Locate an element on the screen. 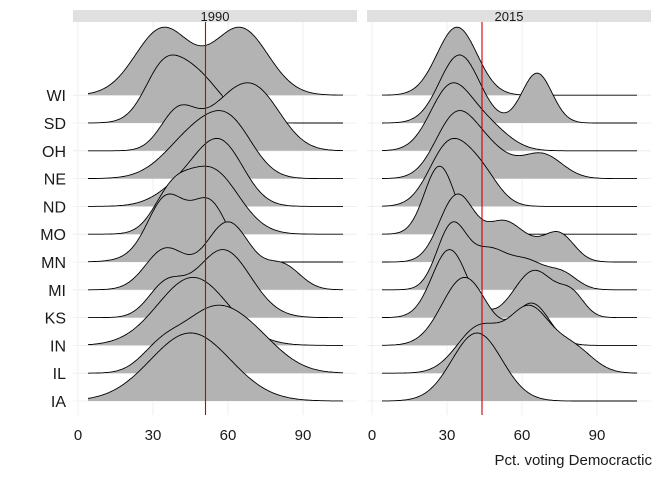 The image size is (672, 480). y-tick-label: MO is located at coordinates (53, 235).